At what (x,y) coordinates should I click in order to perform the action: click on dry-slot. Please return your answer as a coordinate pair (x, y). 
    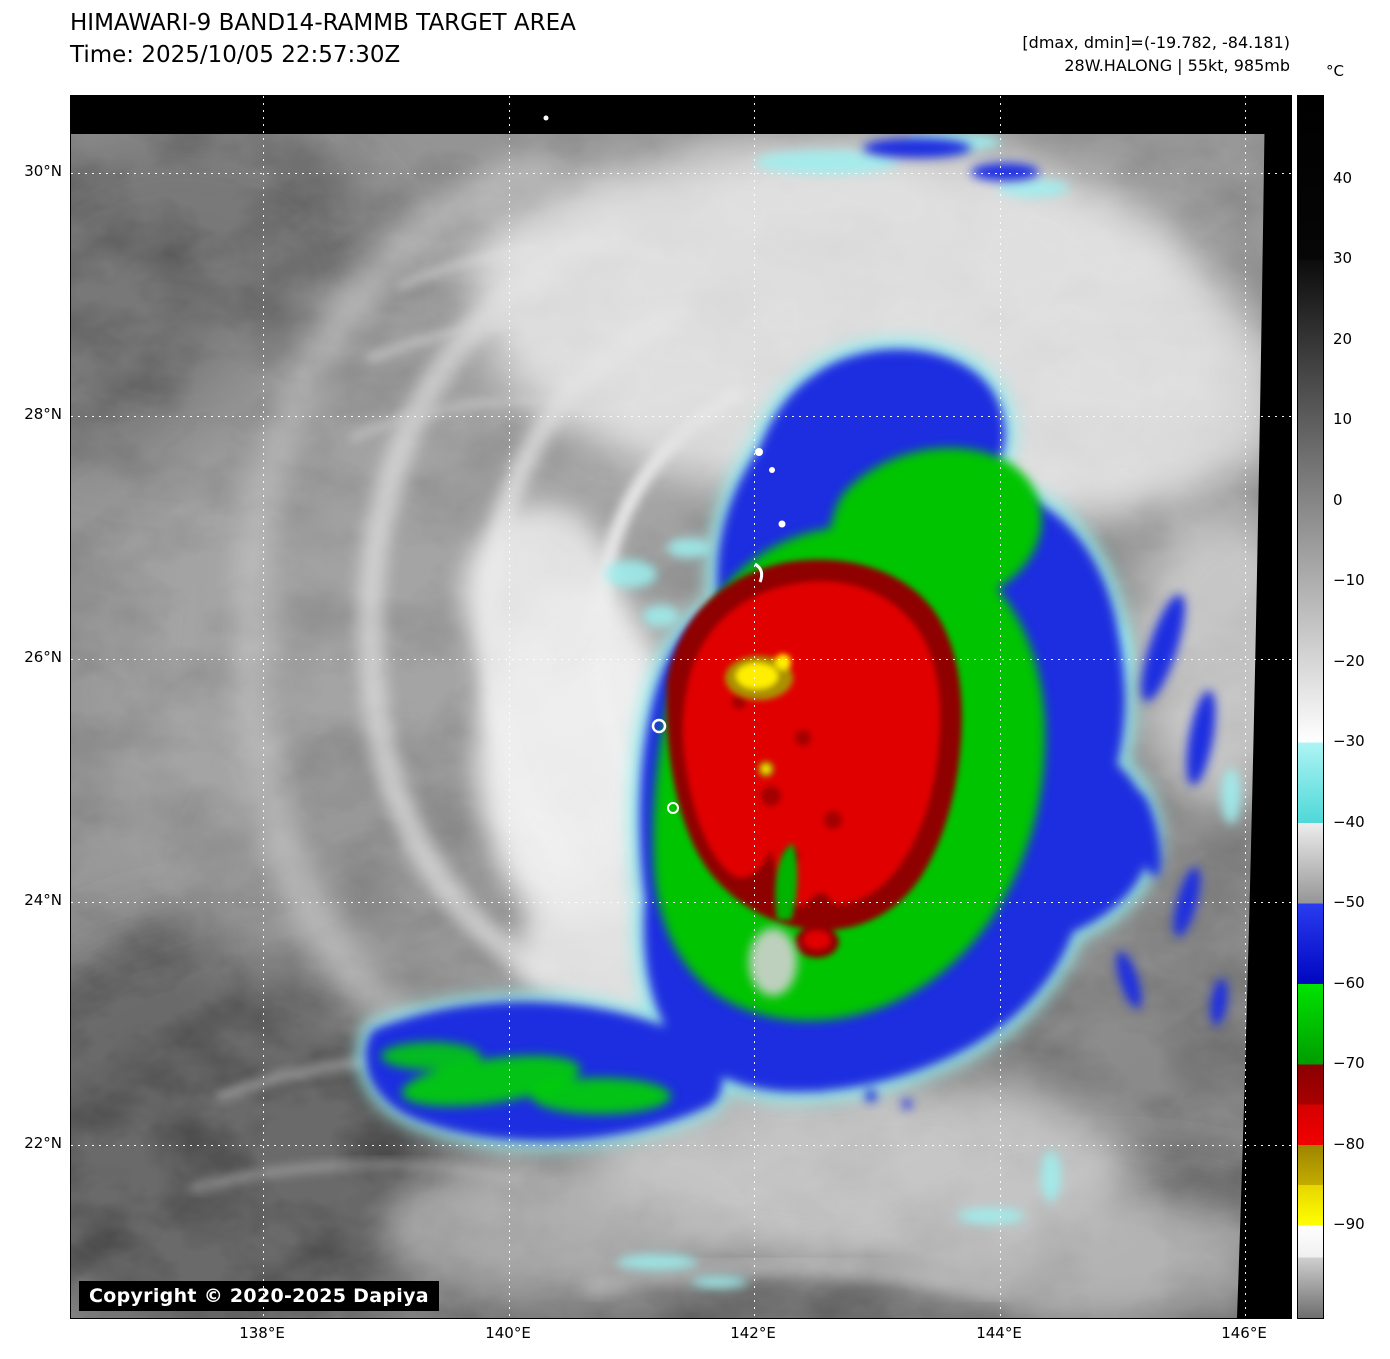
    Looking at the image, I should click on (773, 920).